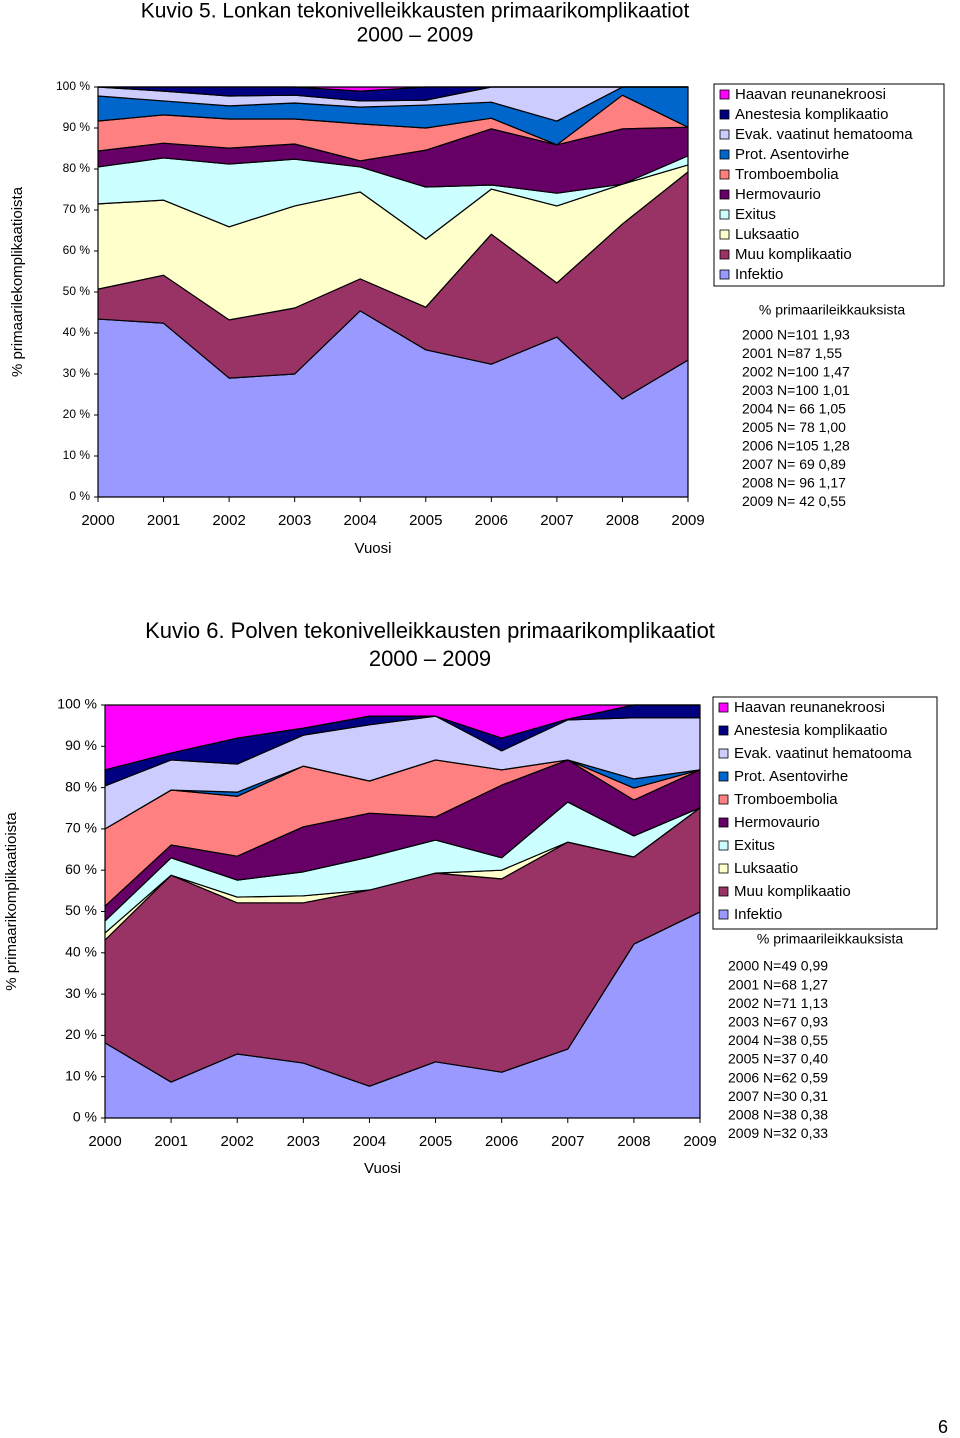  I want to click on notes-title: % primaarileikkauksista, so click(830, 939).